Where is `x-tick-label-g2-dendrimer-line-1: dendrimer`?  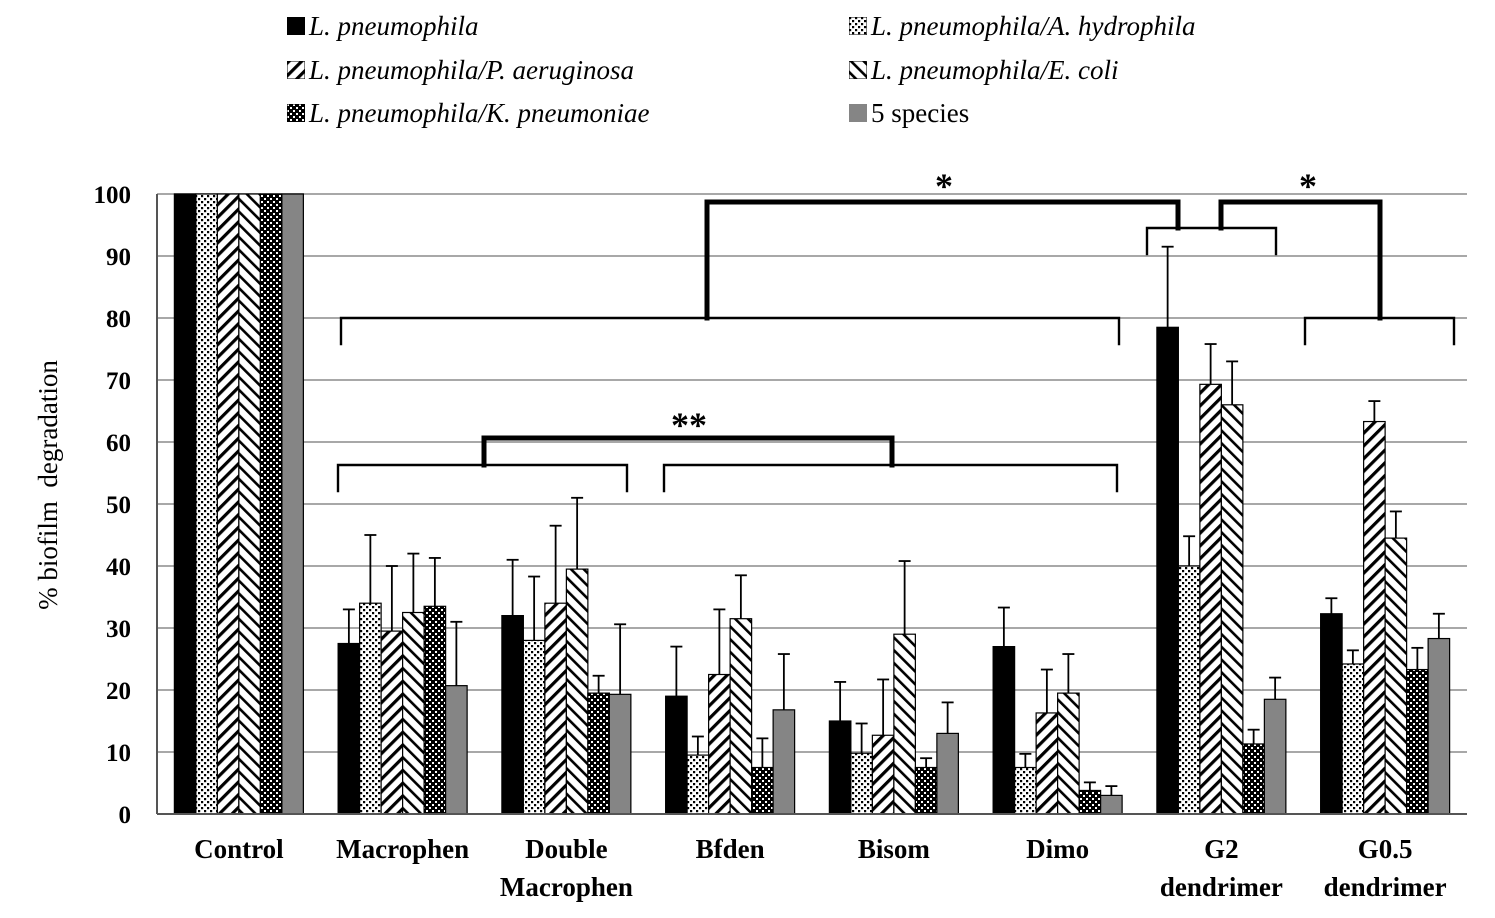
x-tick-label-g2-dendrimer-line-1: dendrimer is located at coordinates (1221, 887).